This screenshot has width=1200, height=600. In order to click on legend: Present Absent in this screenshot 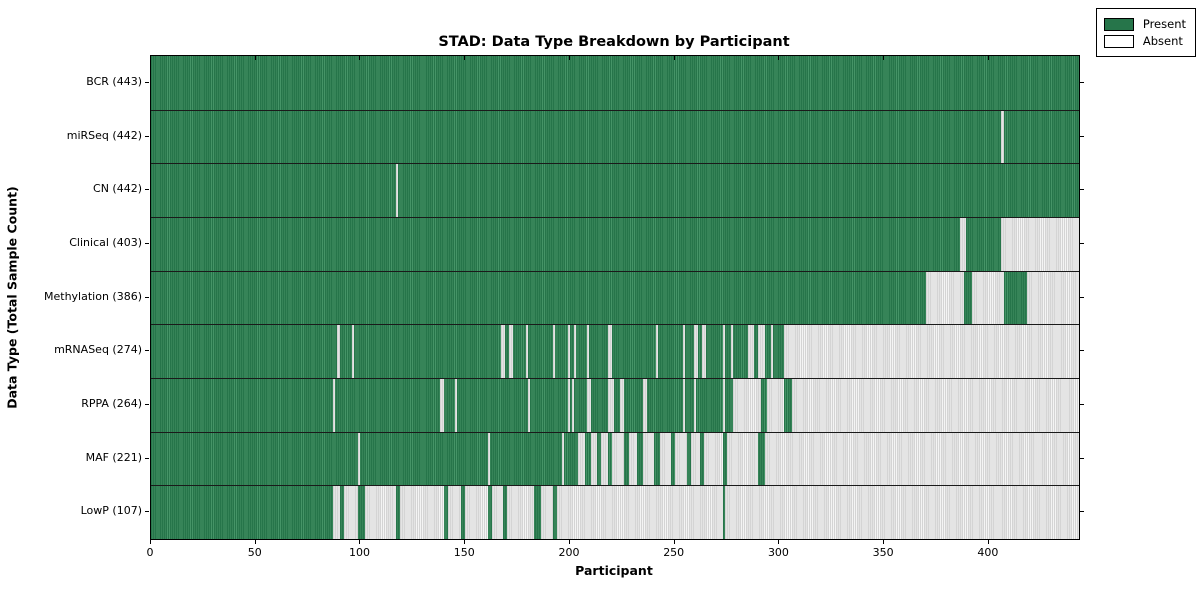, I will do `click(1145, 32)`.